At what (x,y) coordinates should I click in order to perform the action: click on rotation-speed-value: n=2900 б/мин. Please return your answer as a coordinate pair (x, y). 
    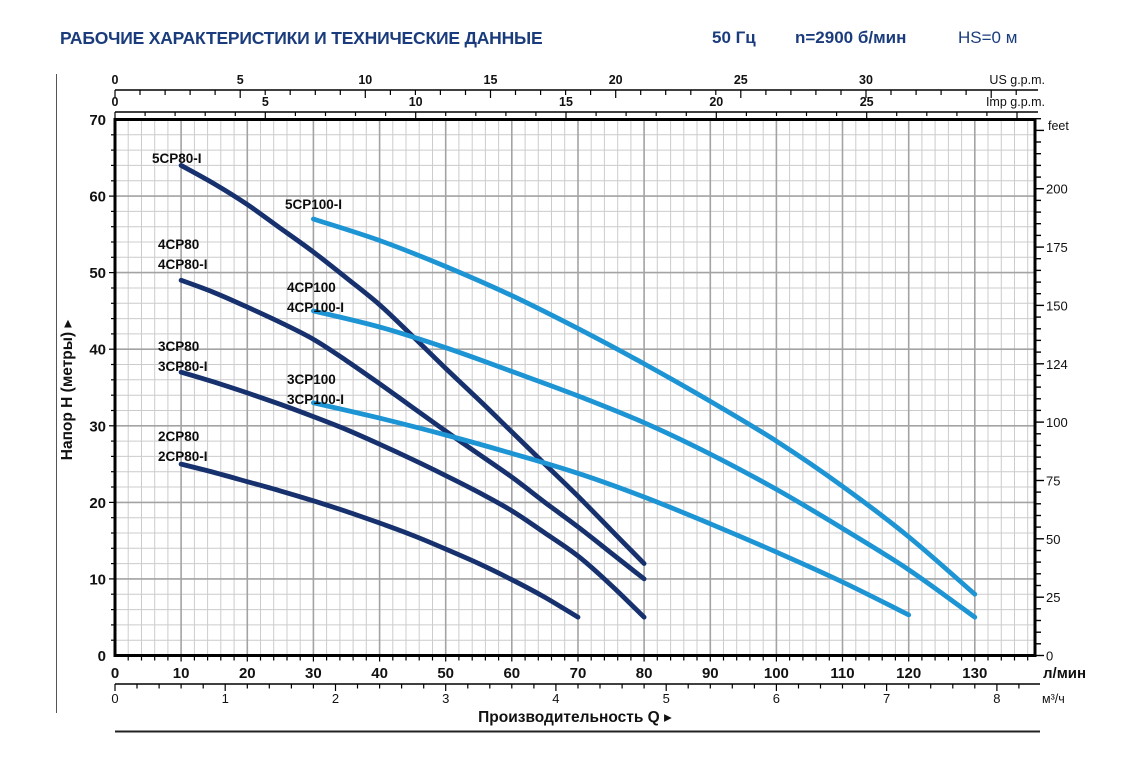
    Looking at the image, I should click on (851, 37).